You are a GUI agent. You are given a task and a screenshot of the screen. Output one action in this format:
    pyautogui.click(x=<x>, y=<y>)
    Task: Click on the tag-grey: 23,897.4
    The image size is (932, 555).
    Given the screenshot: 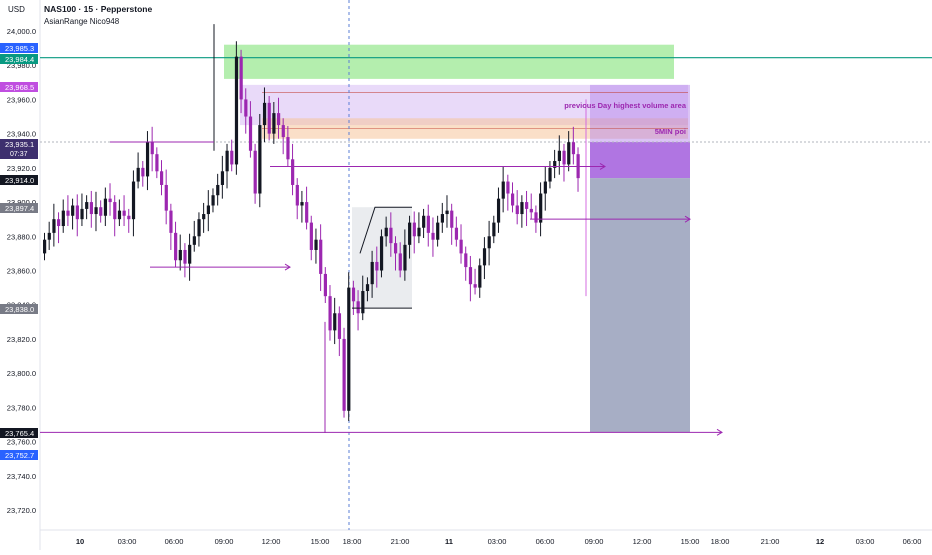 What is the action you would take?
    pyautogui.click(x=19, y=208)
    